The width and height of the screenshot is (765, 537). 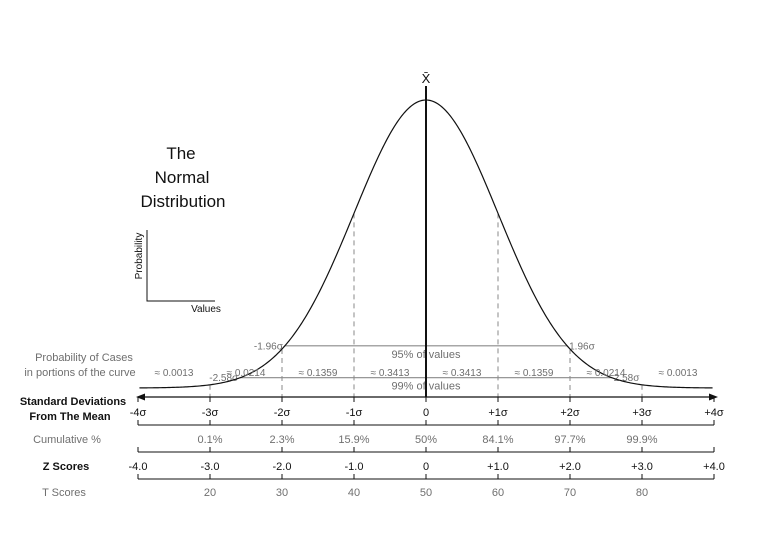 I want to click on cumulative-tick-label: 50%, so click(x=426, y=440).